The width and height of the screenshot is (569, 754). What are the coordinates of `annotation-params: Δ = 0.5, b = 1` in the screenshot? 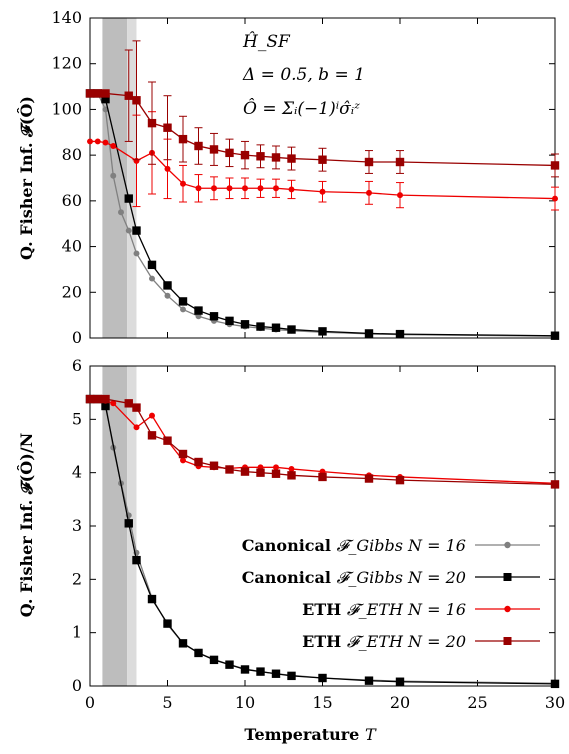 It's located at (303, 75).